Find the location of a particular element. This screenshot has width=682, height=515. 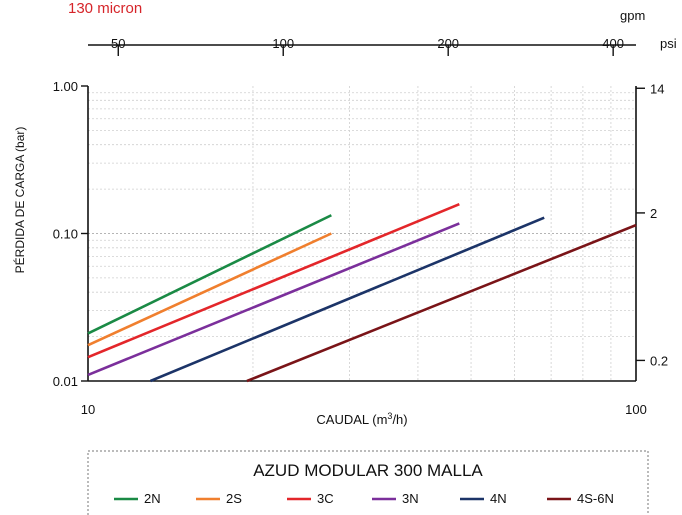

left-tick-label: 0.01 is located at coordinates (65, 381).